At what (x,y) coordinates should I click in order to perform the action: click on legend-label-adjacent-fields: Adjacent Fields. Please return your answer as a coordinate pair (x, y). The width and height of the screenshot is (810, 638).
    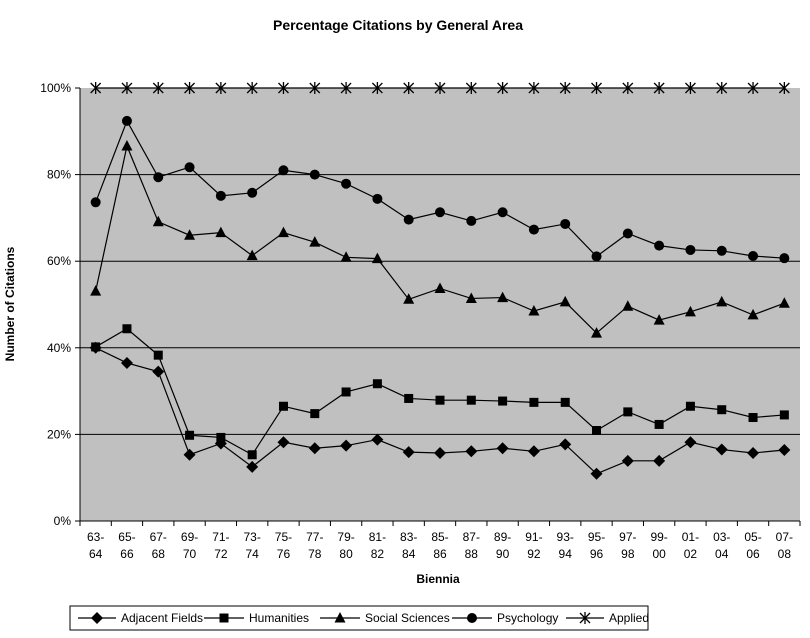
    Looking at the image, I should click on (162, 618).